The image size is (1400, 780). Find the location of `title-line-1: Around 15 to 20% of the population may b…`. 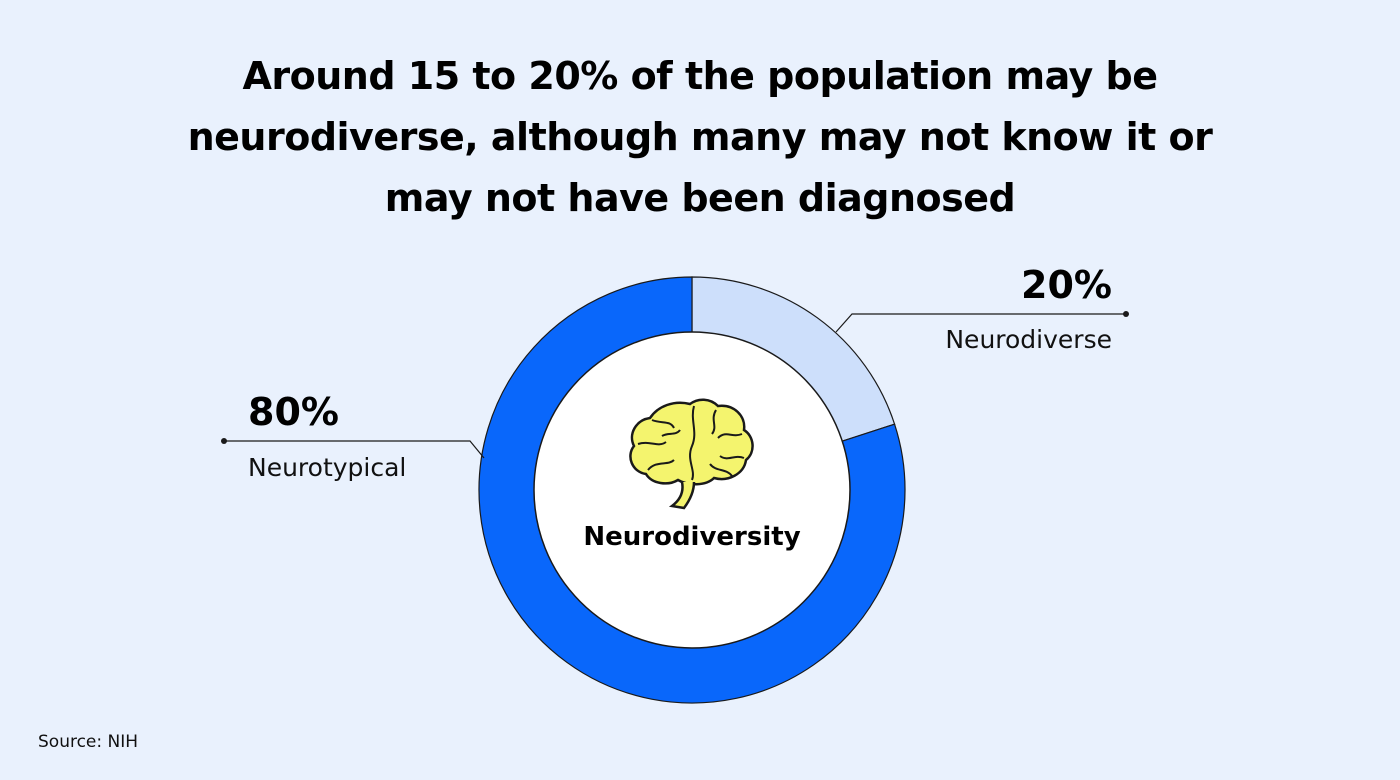

title-line-1: Around 15 to 20% of the population may b… is located at coordinates (700, 76).